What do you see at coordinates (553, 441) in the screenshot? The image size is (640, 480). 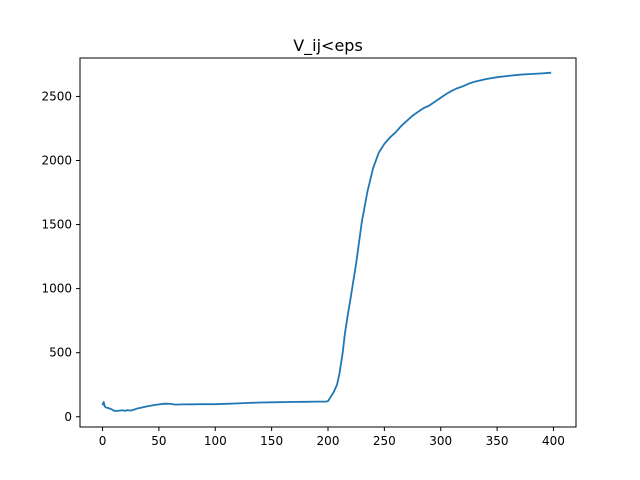 I see `x-tick-label: 400` at bounding box center [553, 441].